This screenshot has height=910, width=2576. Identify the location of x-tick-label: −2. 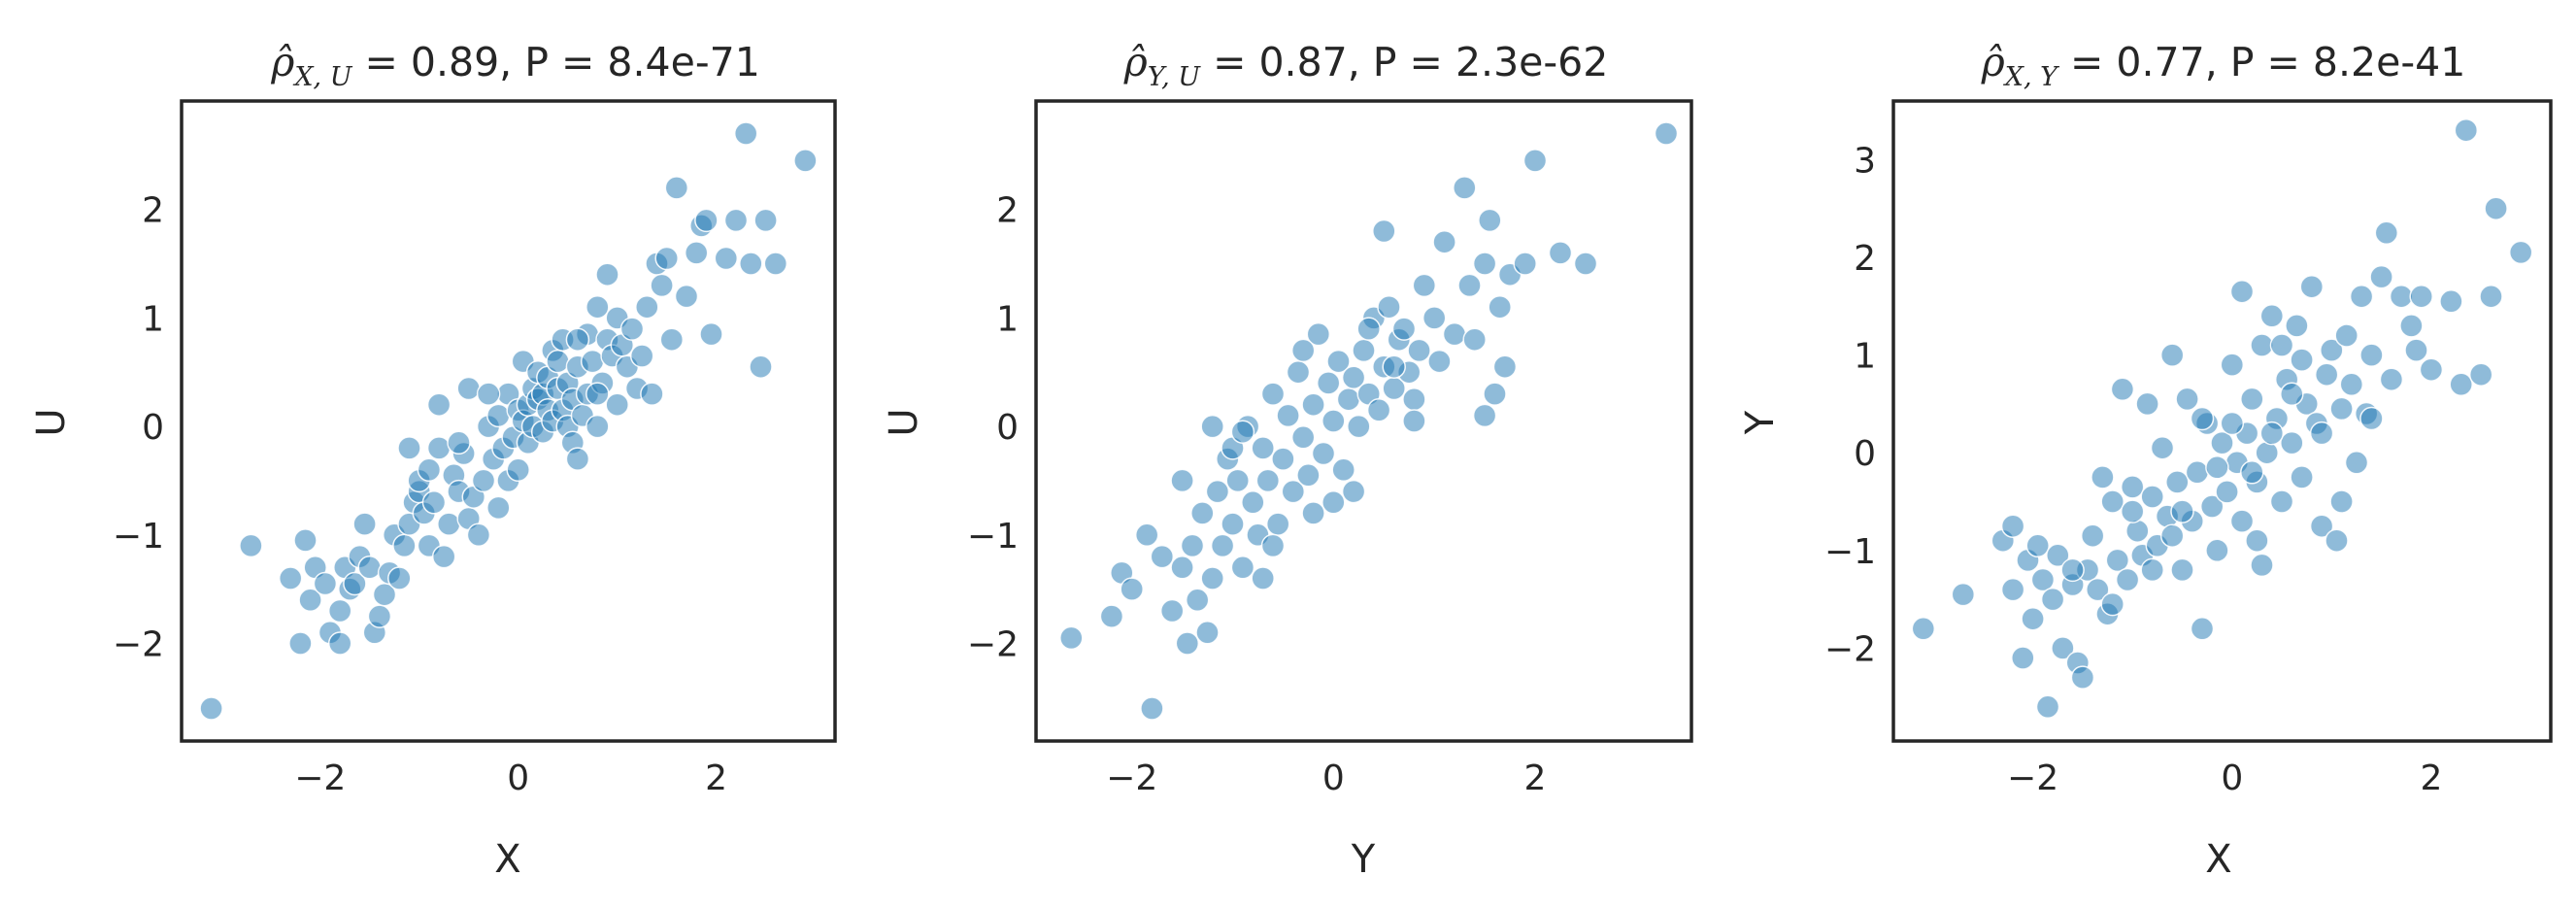
(320, 778).